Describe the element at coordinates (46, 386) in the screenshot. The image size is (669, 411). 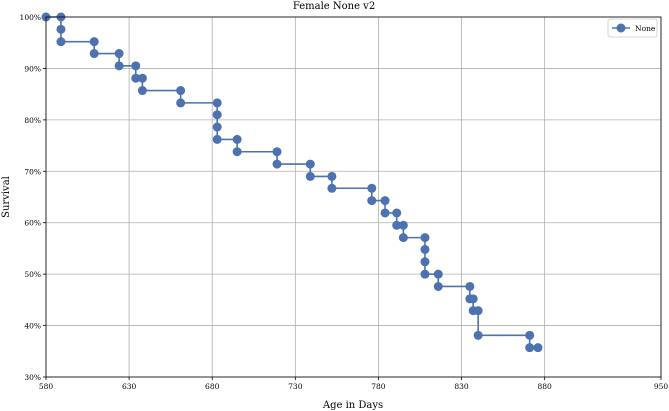
I see `x-tick-label: 580` at that location.